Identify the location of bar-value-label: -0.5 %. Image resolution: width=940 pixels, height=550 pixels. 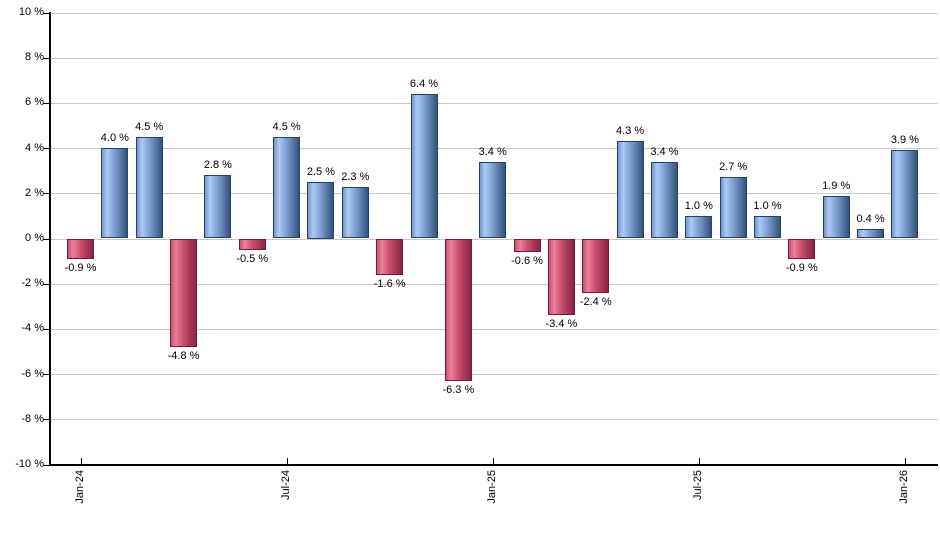
(252, 258).